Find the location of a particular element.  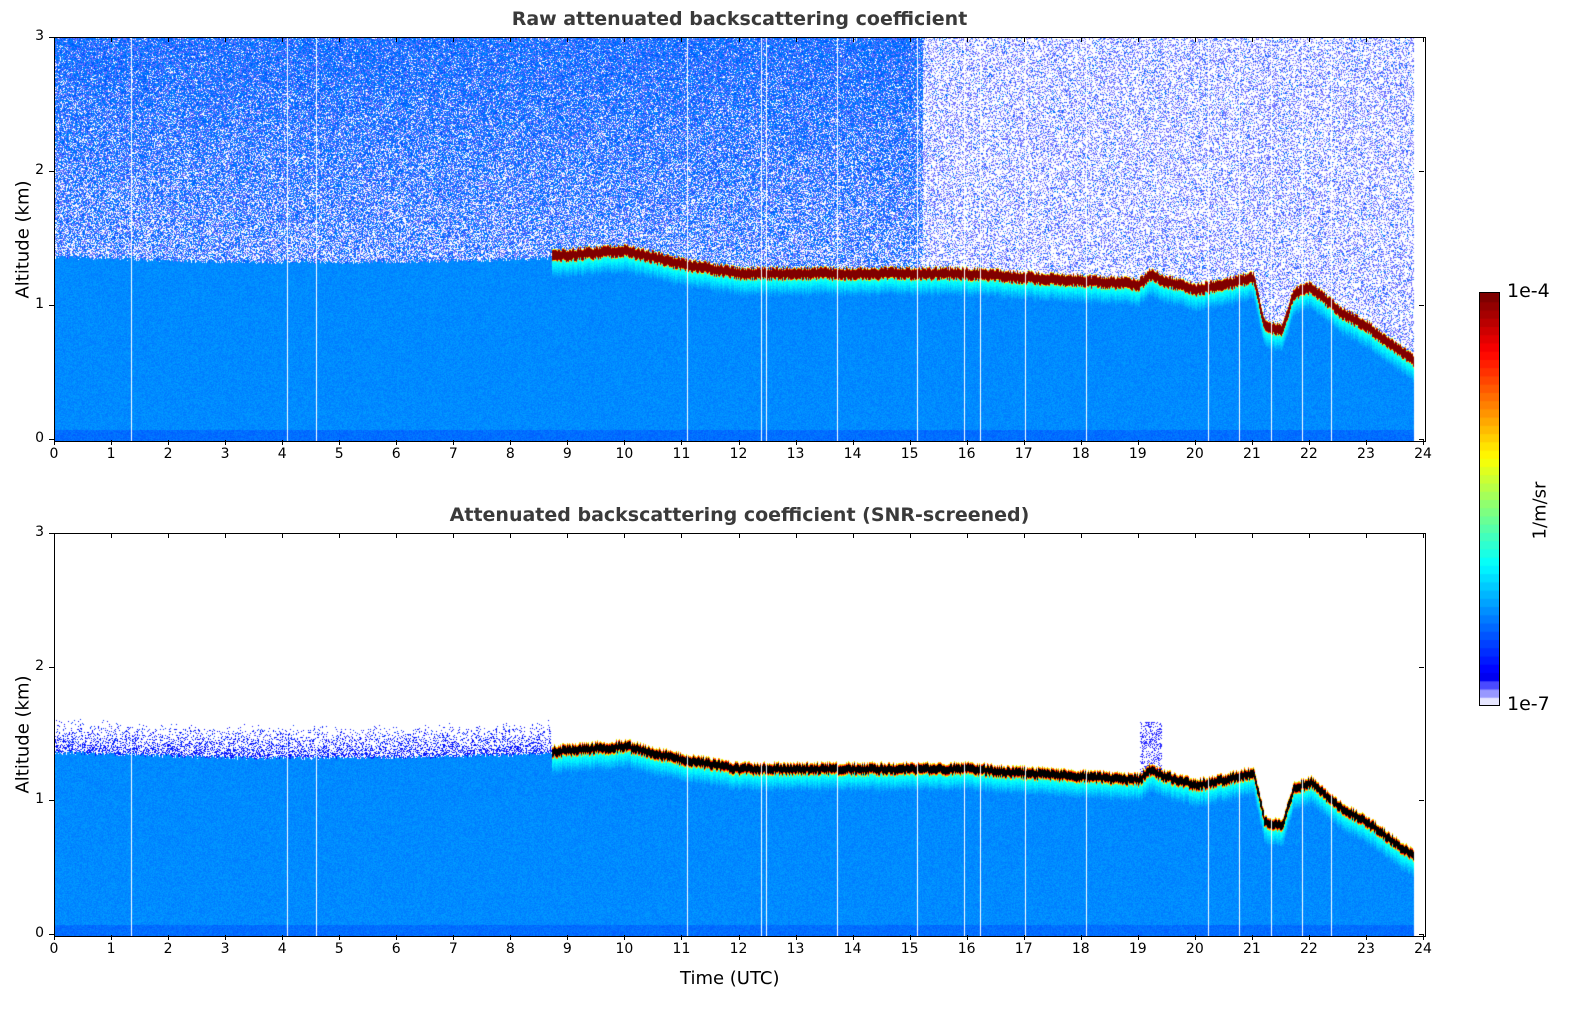

x-tick-label: 16 is located at coordinates (966, 454).